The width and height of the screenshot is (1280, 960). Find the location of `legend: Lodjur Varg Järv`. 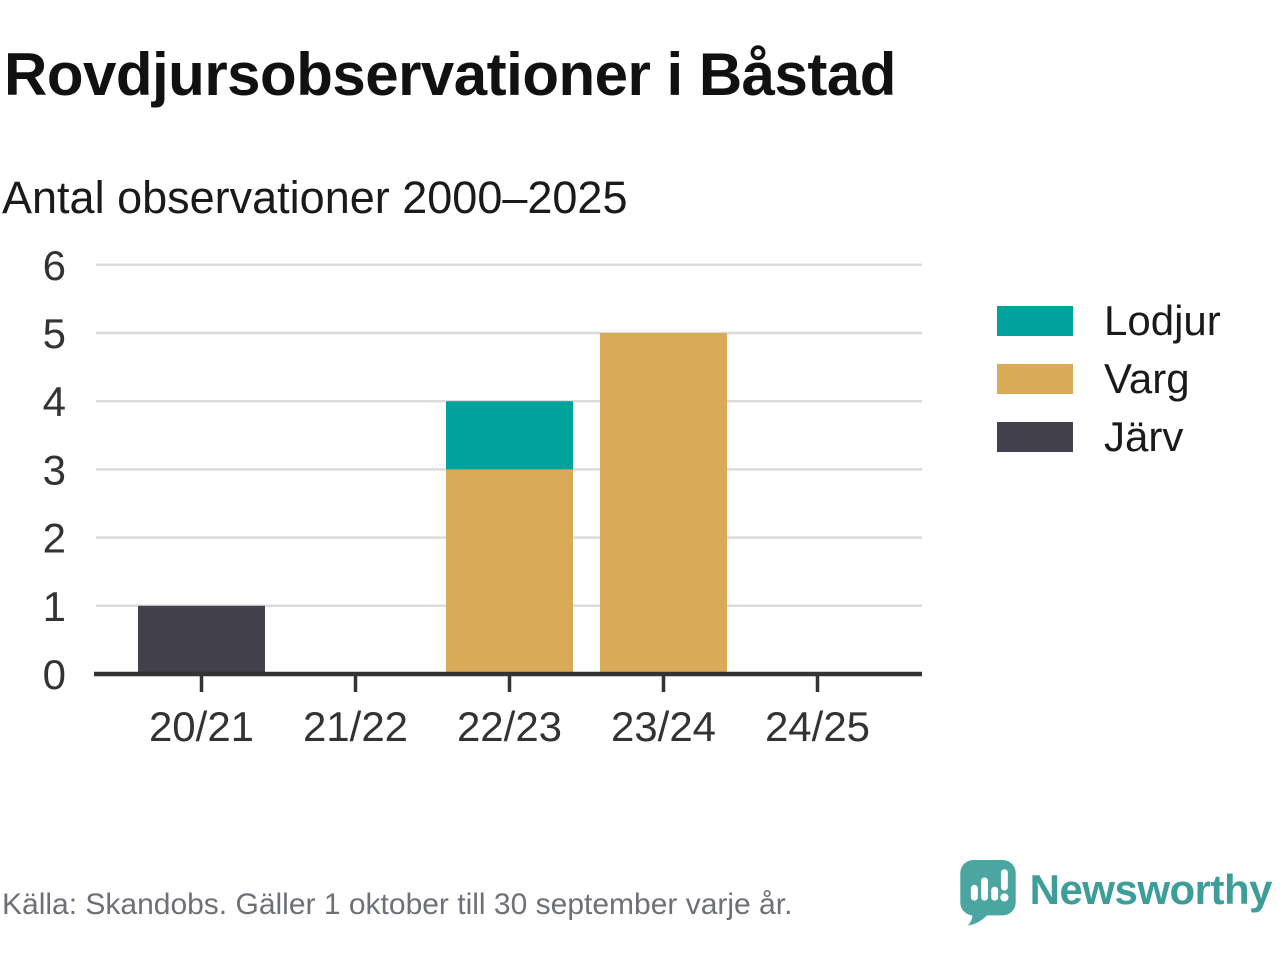

legend: Lodjur Varg Järv is located at coordinates (1109, 378).